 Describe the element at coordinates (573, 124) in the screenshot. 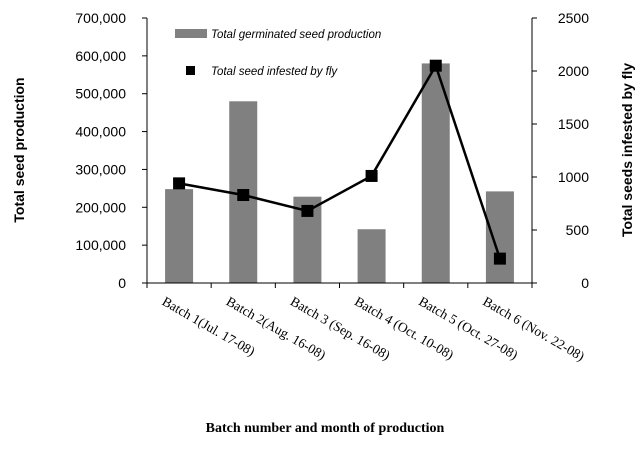

I see `right-tick-label: 1500` at that location.